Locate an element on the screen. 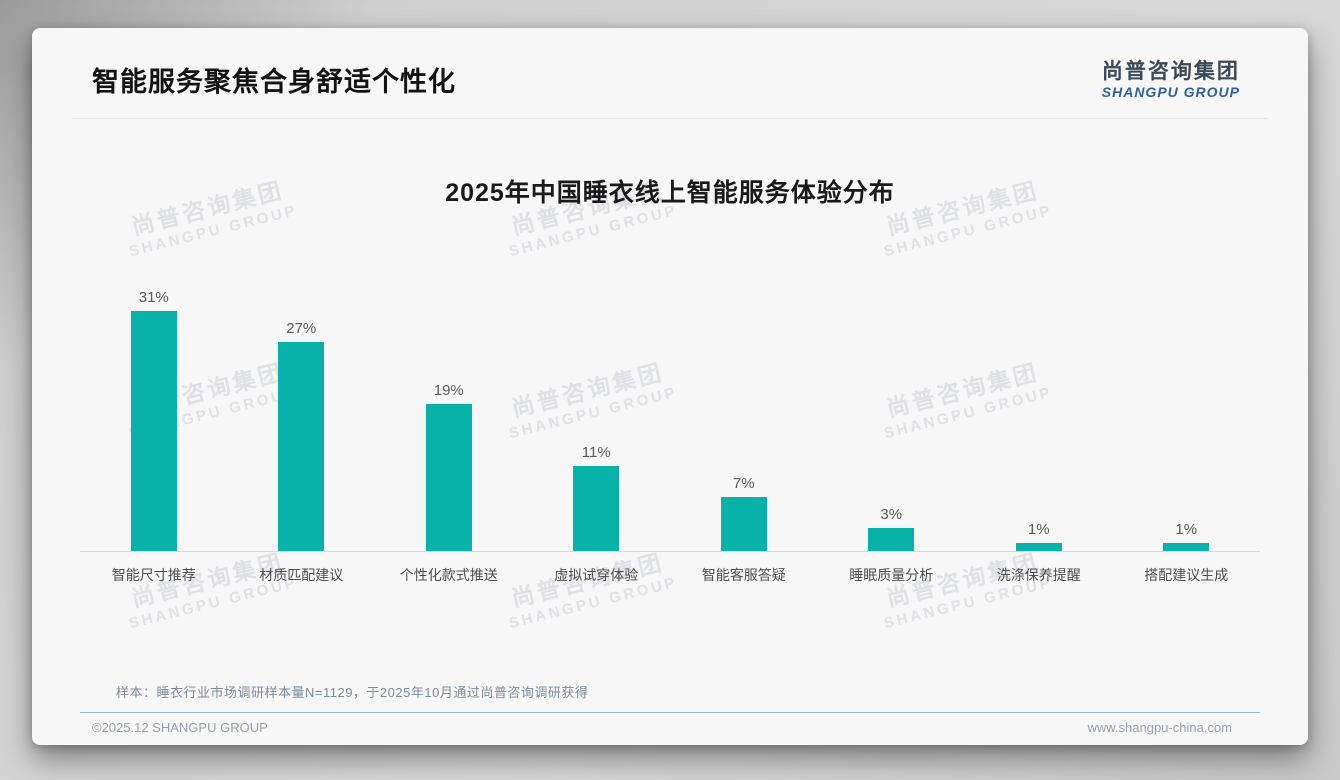  bar-value-label: 27% is located at coordinates (301, 329).